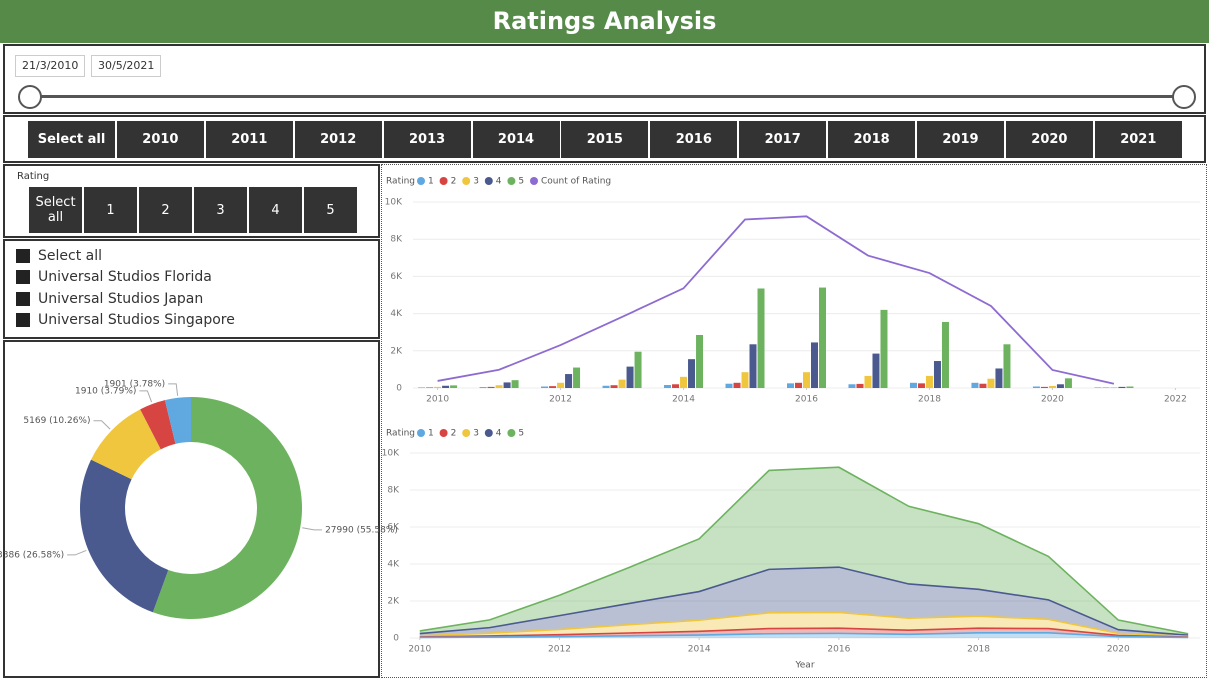 This screenshot has width=1209, height=681. What do you see at coordinates (1138, 139) in the screenshot?
I see `year-button: 2021` at bounding box center [1138, 139].